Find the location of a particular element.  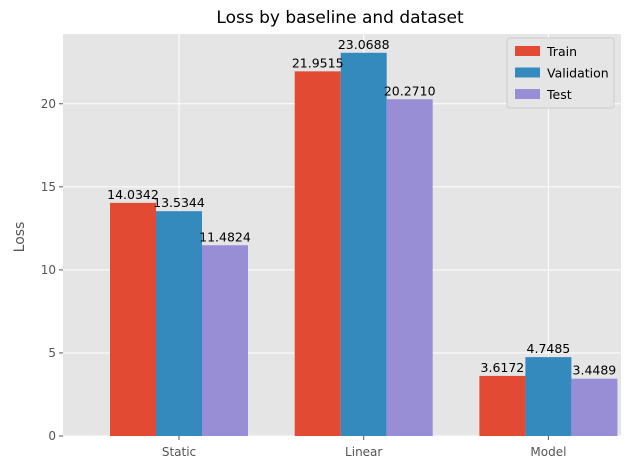

bar-validation-linear is located at coordinates (363, 244).